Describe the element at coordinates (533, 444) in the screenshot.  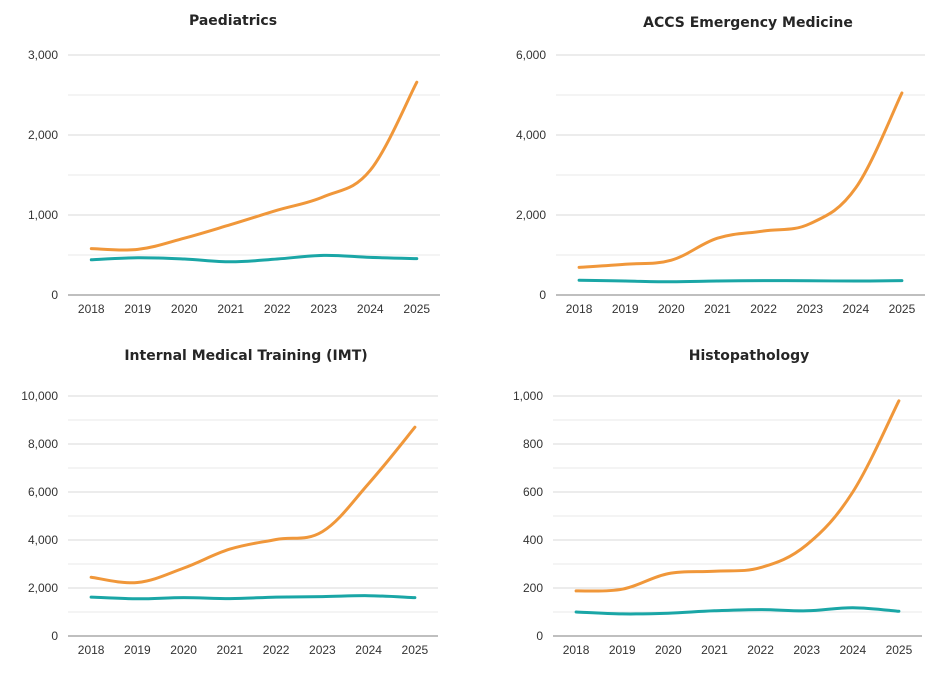
I see `y-tick-label: 800` at that location.